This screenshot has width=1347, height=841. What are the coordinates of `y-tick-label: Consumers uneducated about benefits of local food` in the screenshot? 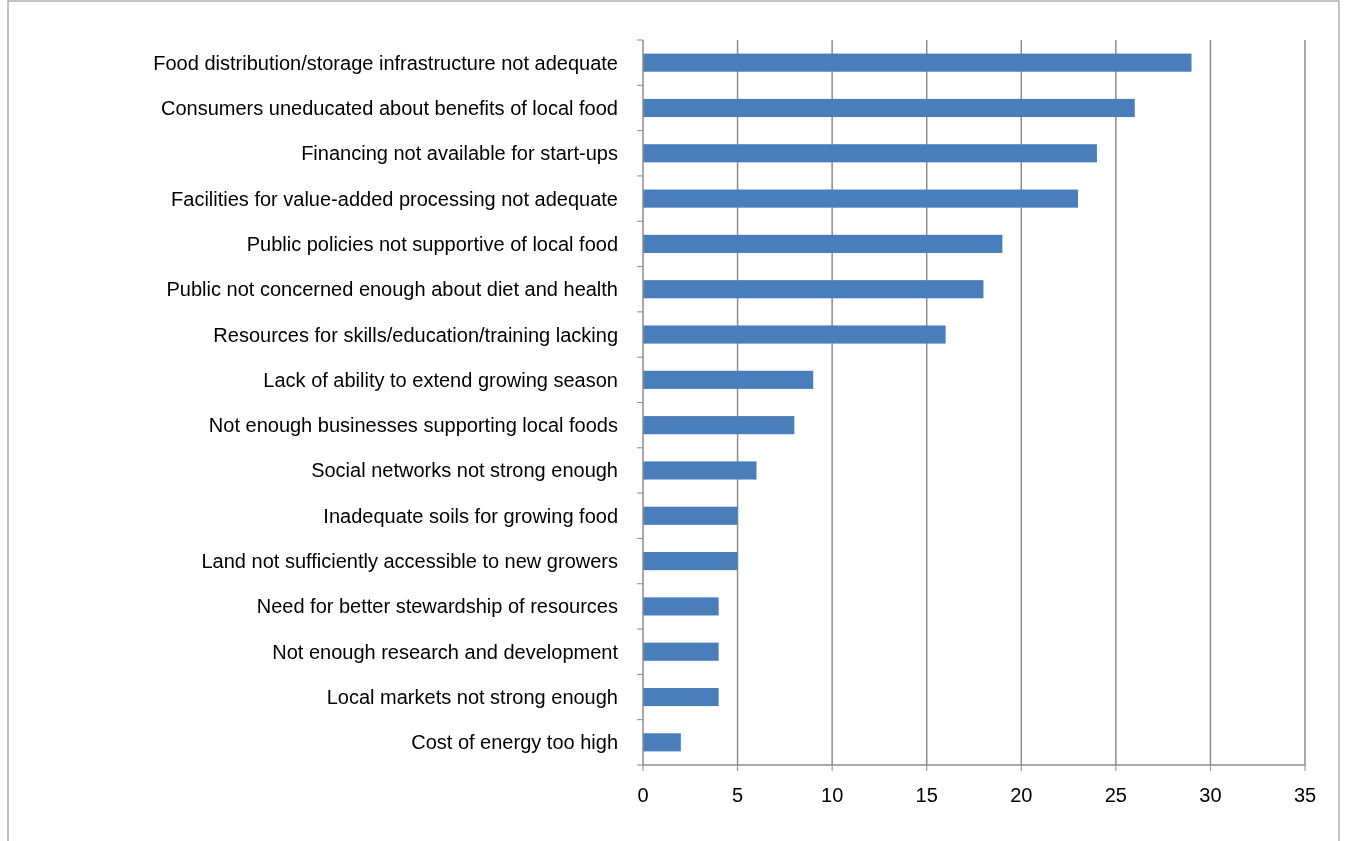 It's located at (389, 107).